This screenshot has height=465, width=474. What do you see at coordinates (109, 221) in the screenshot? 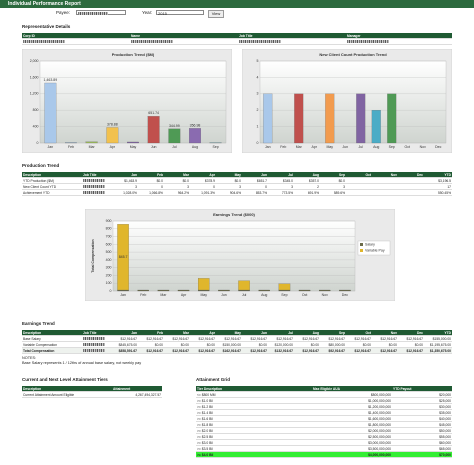
I see `y-tick-label: 900` at bounding box center [109, 221].